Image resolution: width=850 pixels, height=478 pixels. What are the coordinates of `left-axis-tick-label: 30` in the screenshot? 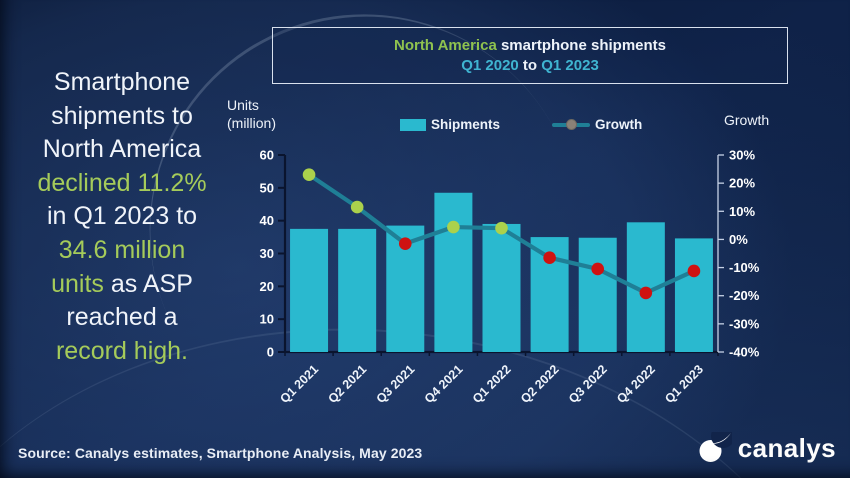 It's located at (267, 253).